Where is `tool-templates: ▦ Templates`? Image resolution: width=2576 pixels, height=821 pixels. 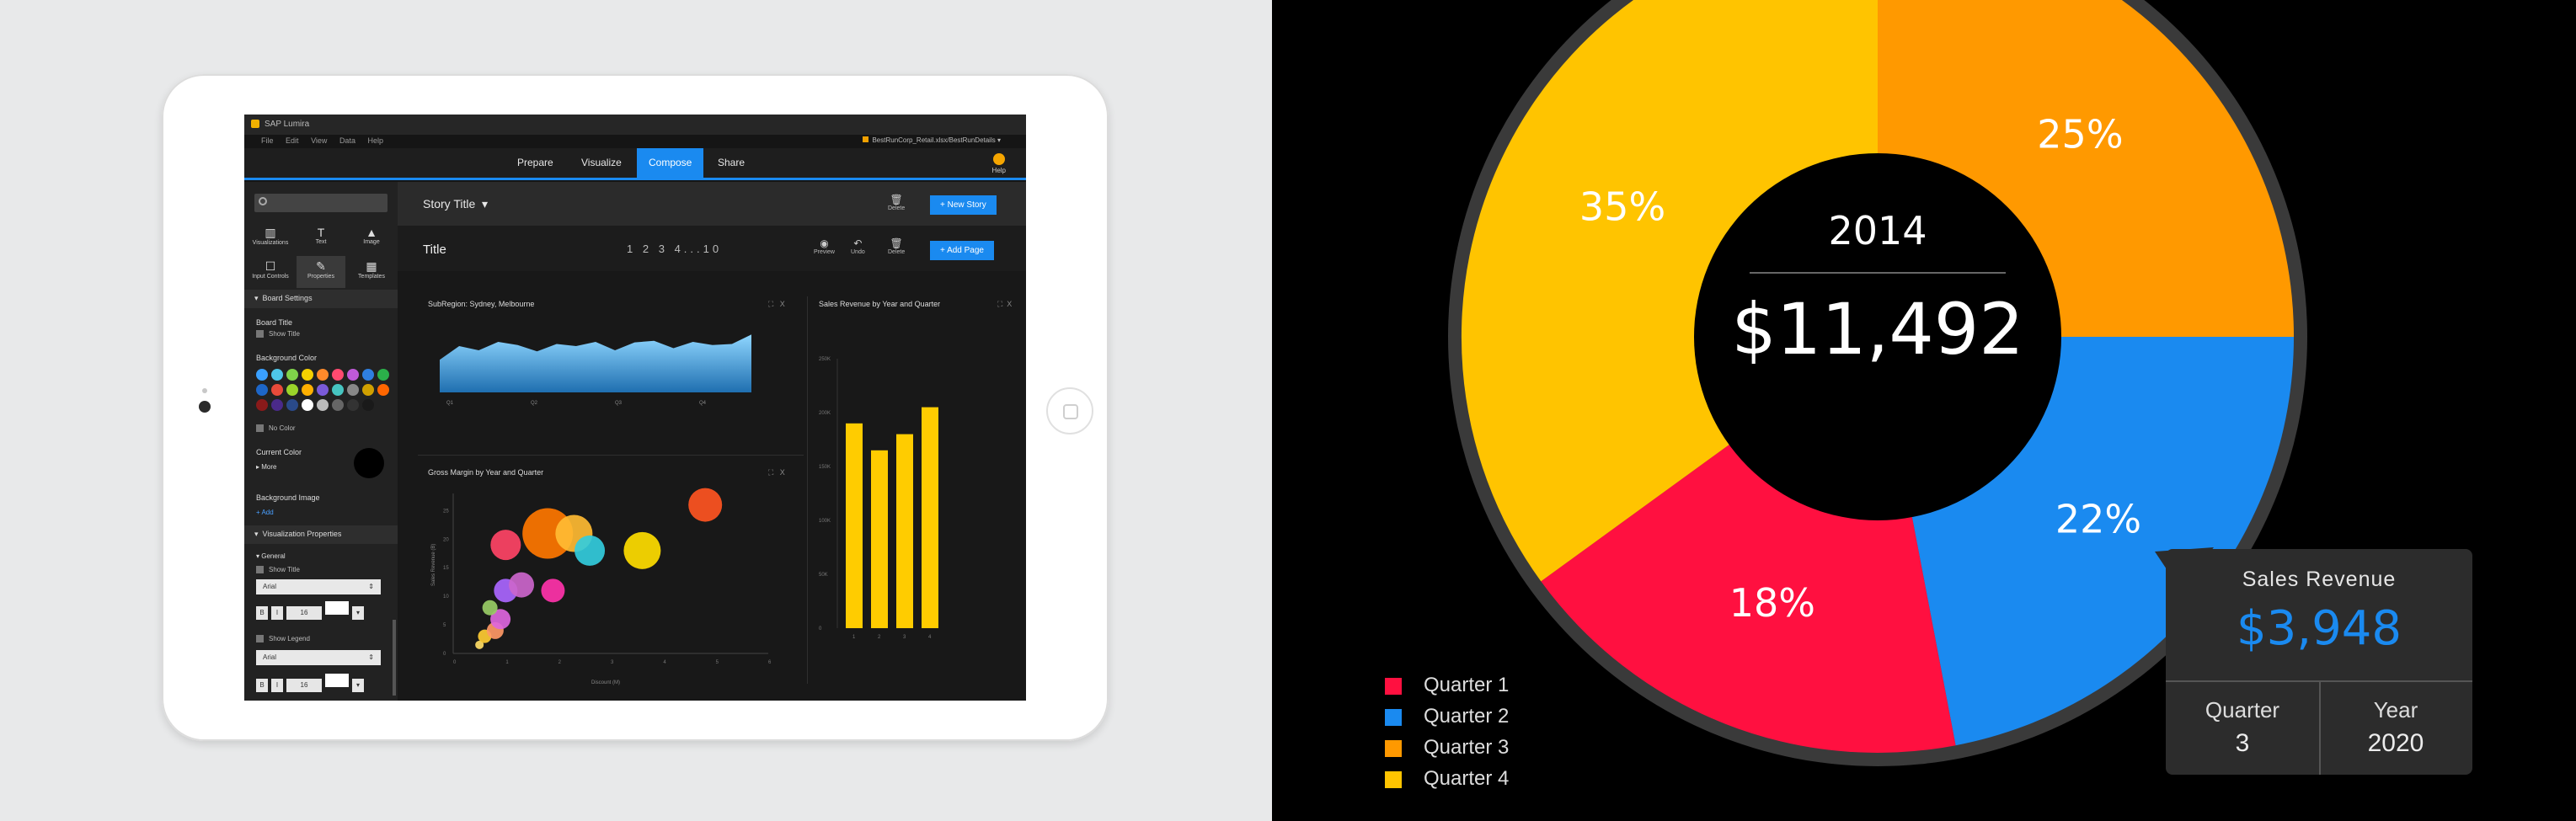
tool-templates: ▦ Templates is located at coordinates (371, 272).